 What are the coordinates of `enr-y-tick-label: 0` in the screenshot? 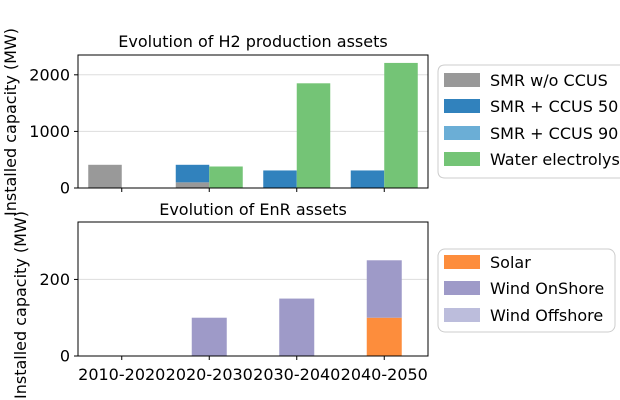 It's located at (65, 356).